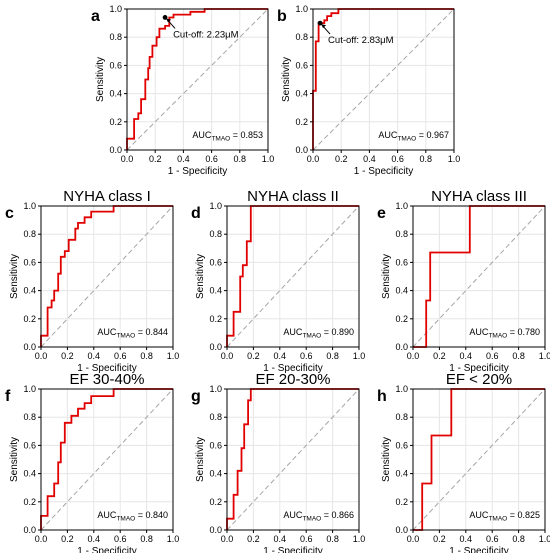  I want to click on auc-value: = 0.844, so click(151, 332).